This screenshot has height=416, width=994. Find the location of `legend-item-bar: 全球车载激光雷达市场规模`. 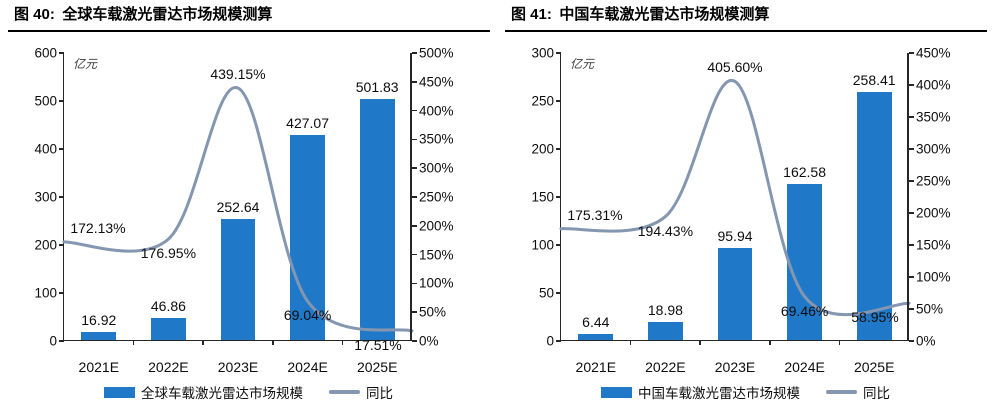

legend-item-bar: 全球车载激光雷达市场规模 is located at coordinates (203, 392).